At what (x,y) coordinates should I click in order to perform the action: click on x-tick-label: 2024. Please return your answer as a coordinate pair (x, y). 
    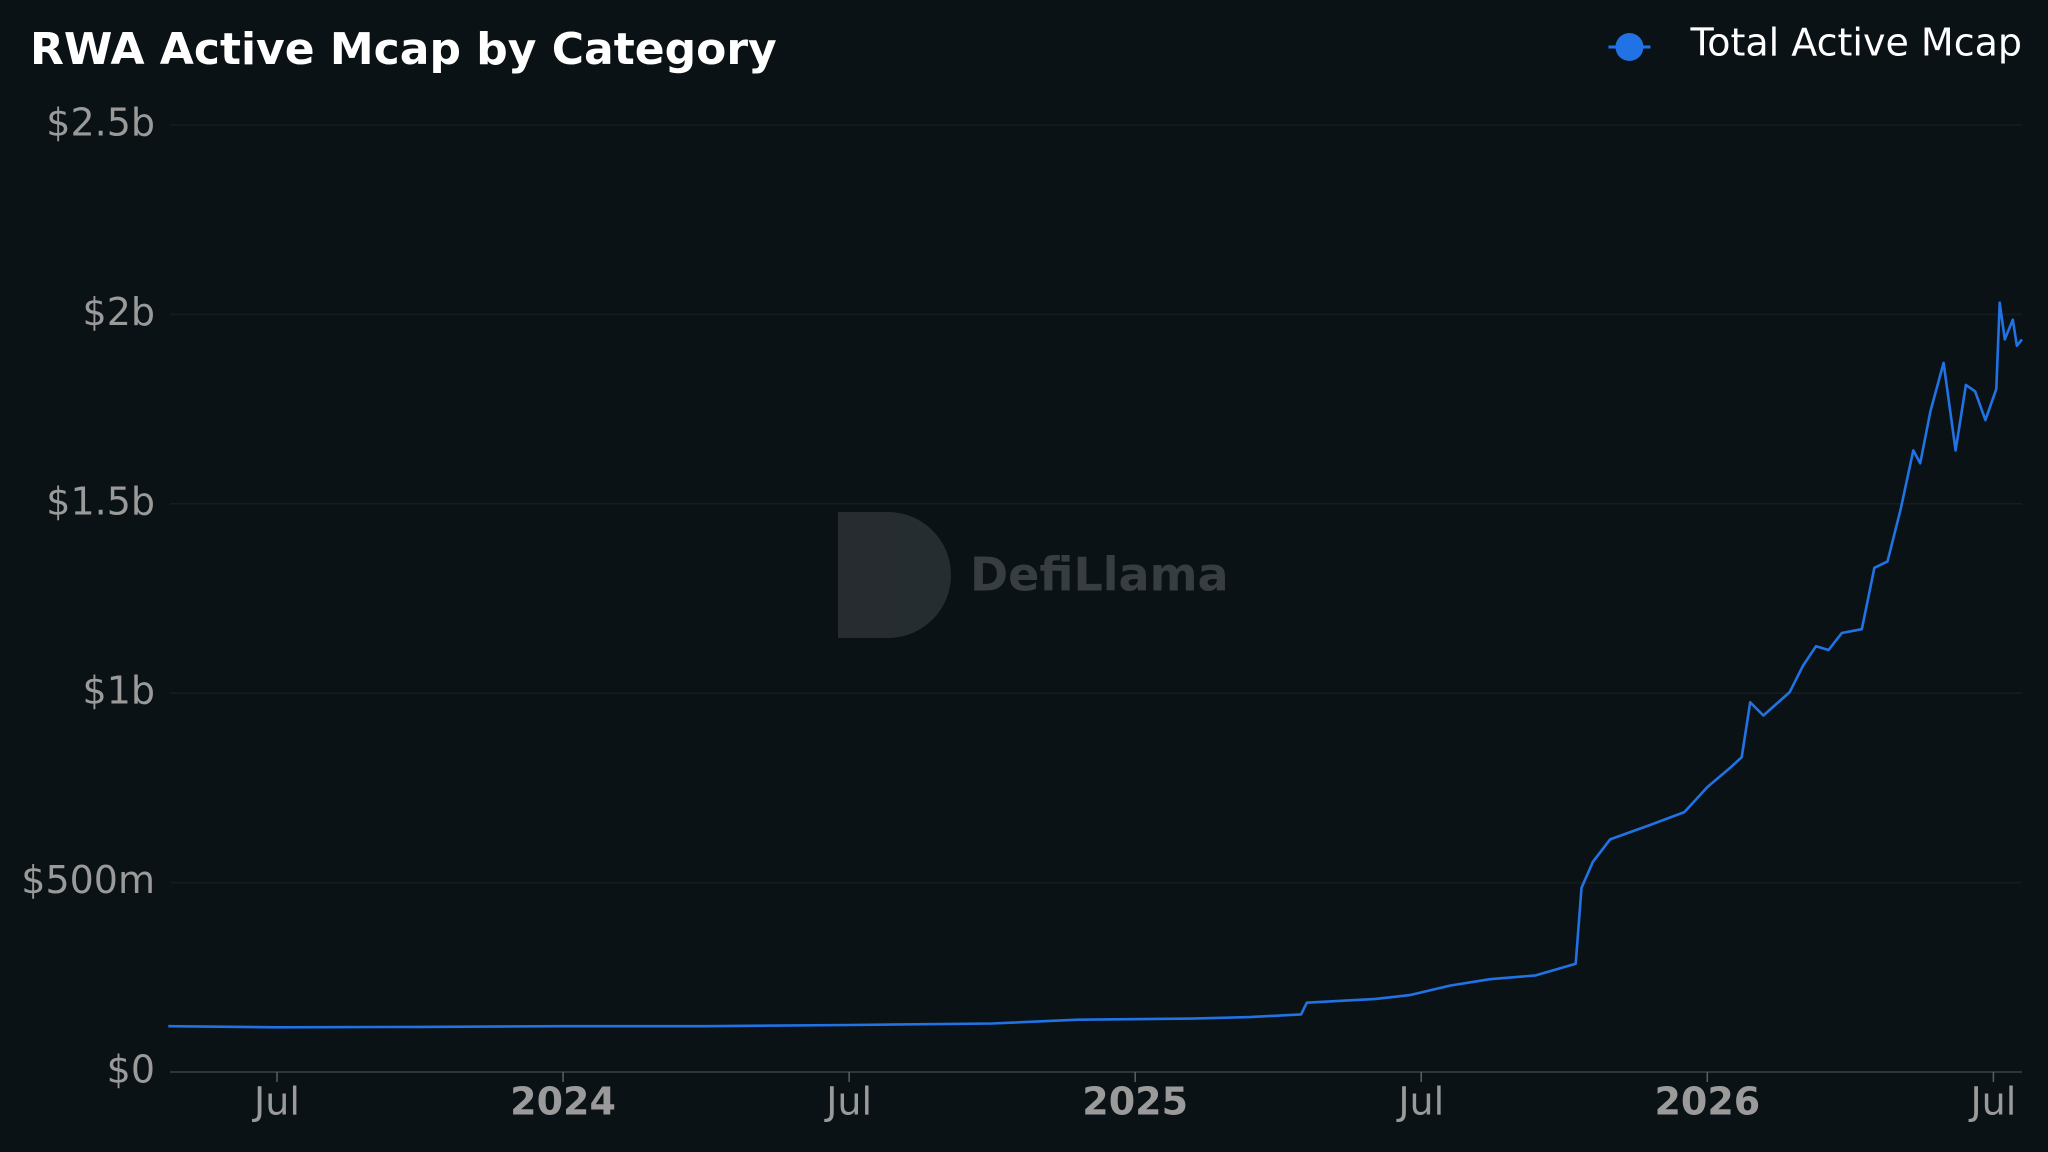
    Looking at the image, I should click on (563, 1102).